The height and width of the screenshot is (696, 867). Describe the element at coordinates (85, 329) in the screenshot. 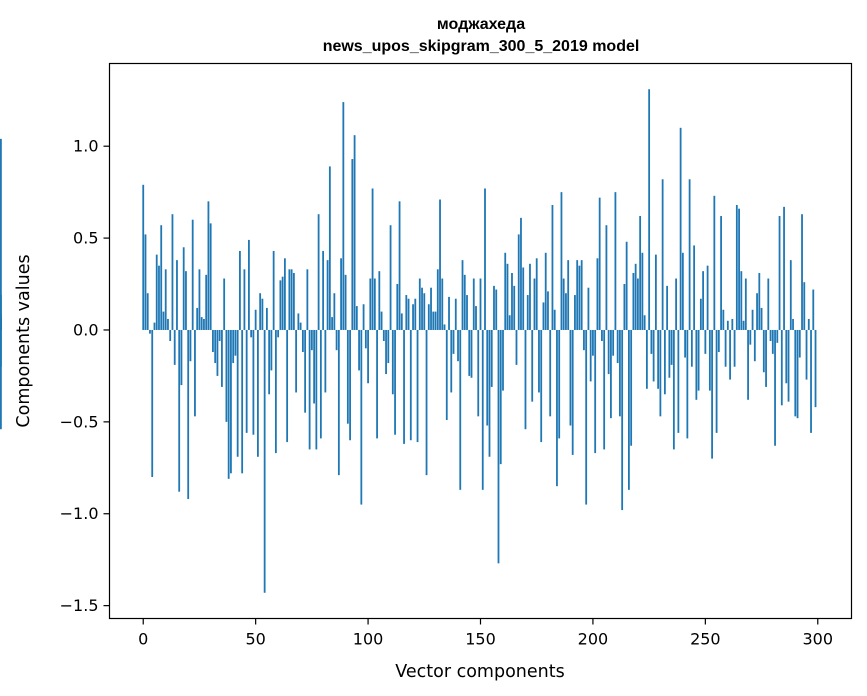

I see `y-tick-label: 0.0` at that location.